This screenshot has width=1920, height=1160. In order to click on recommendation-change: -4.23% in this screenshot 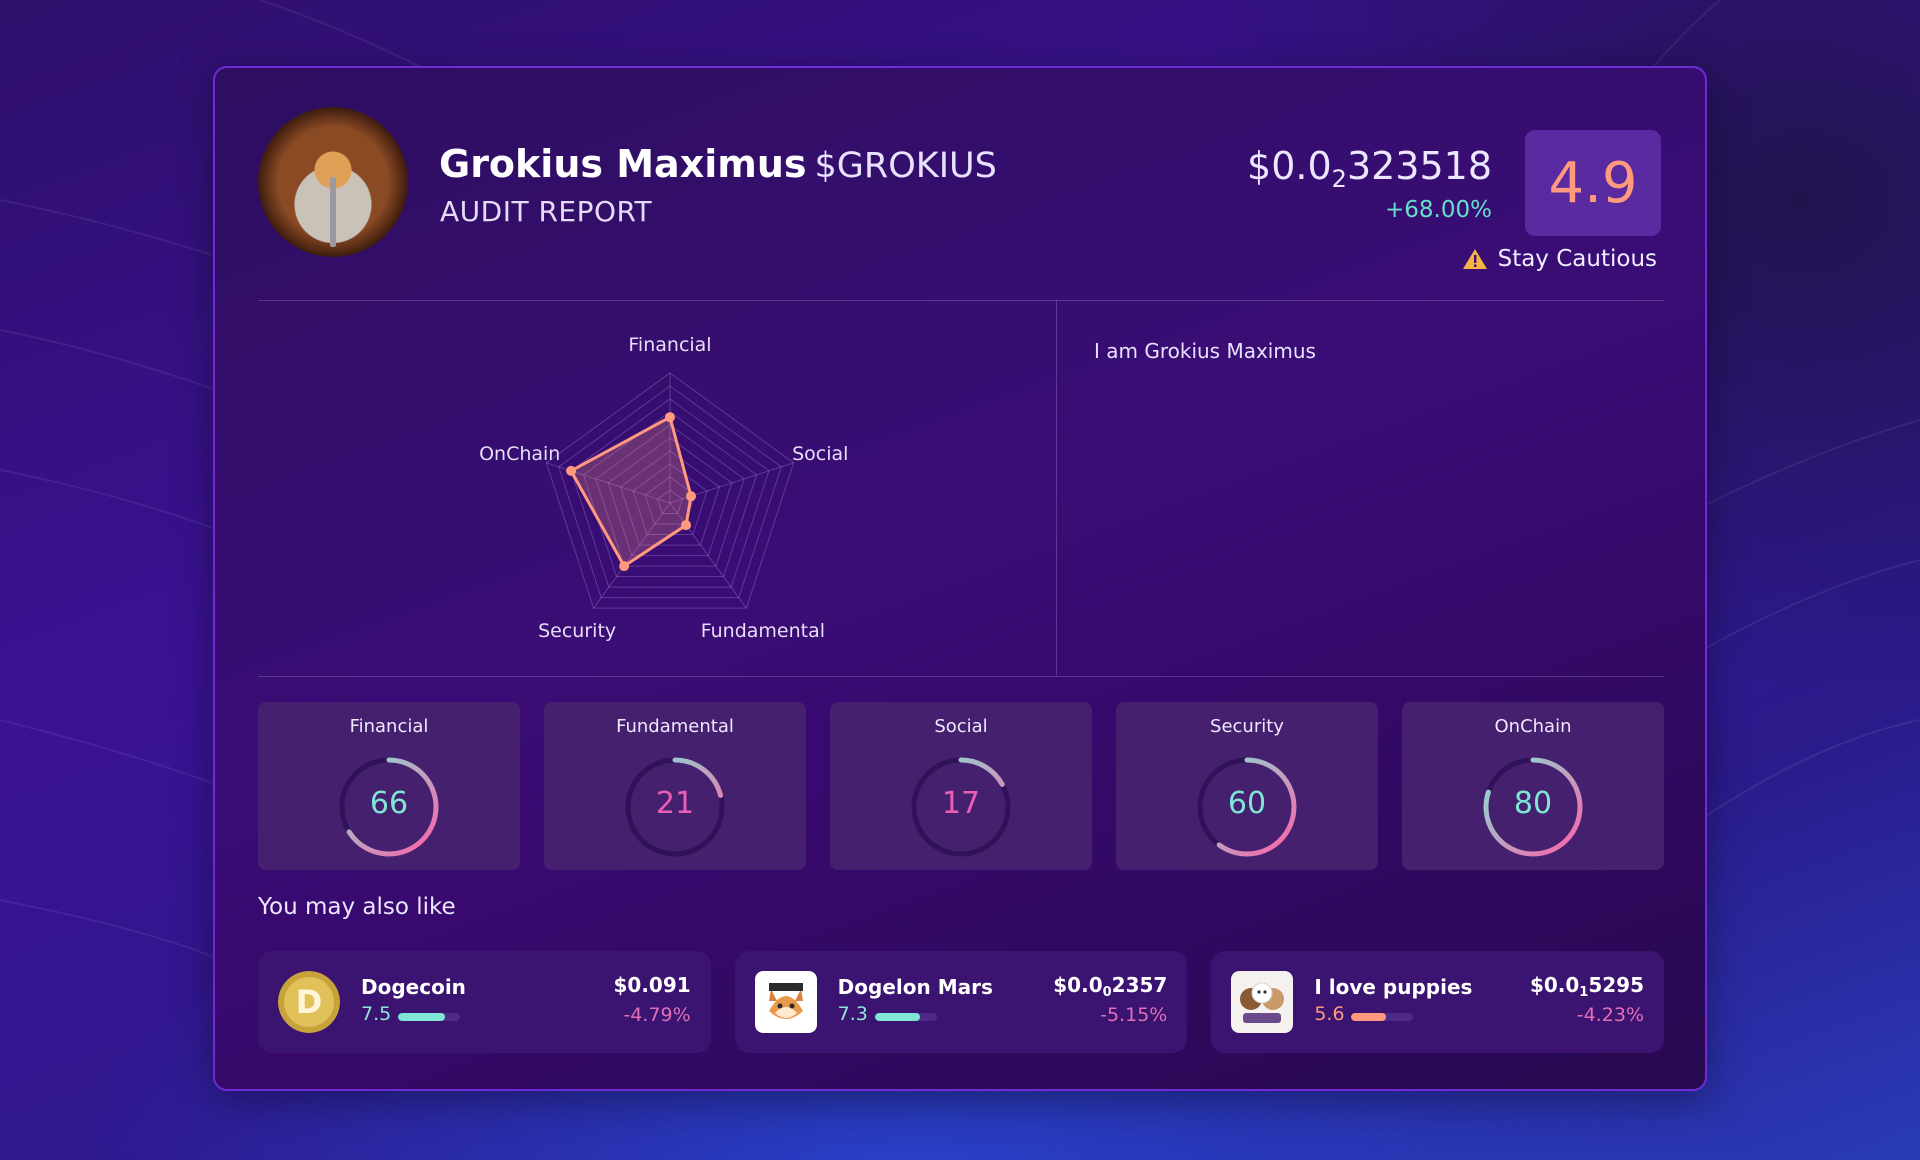, I will do `click(1610, 1015)`.